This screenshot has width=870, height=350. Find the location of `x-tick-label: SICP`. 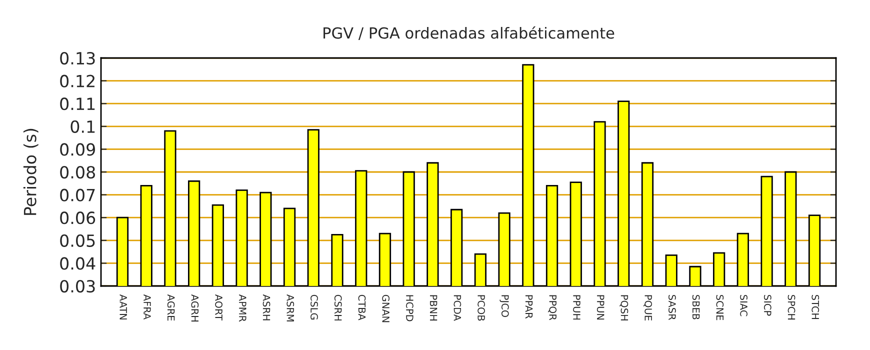

x-tick-label: SICP is located at coordinates (768, 305).